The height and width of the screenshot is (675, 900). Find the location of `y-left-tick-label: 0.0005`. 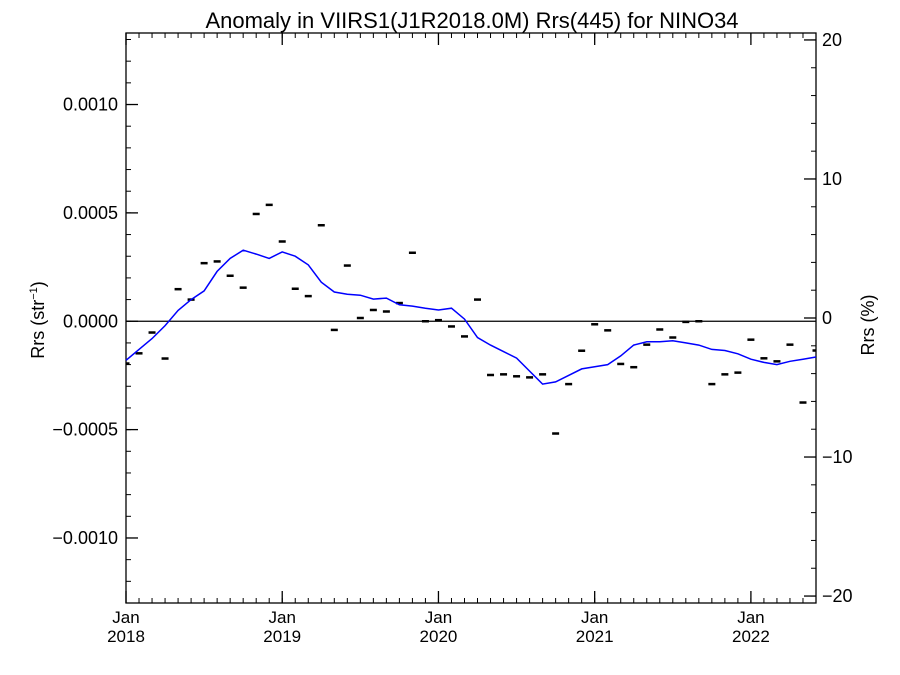

y-left-tick-label: 0.0005 is located at coordinates (90, 213).